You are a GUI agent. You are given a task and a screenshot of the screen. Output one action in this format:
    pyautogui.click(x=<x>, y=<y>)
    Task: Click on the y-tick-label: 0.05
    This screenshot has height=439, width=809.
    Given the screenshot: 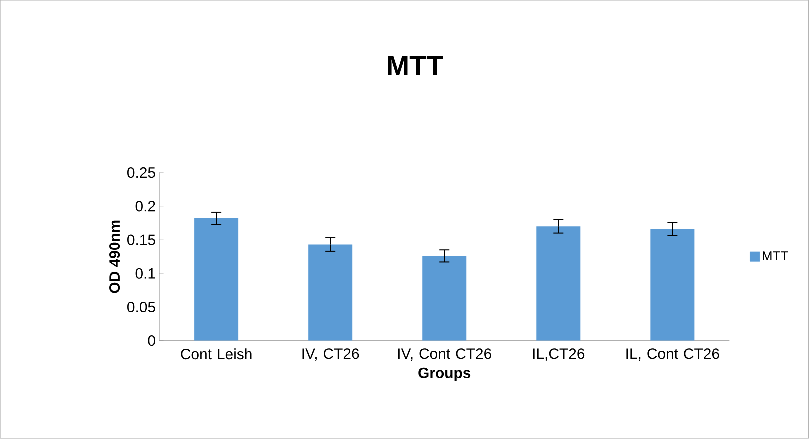 What is the action you would take?
    pyautogui.click(x=142, y=307)
    